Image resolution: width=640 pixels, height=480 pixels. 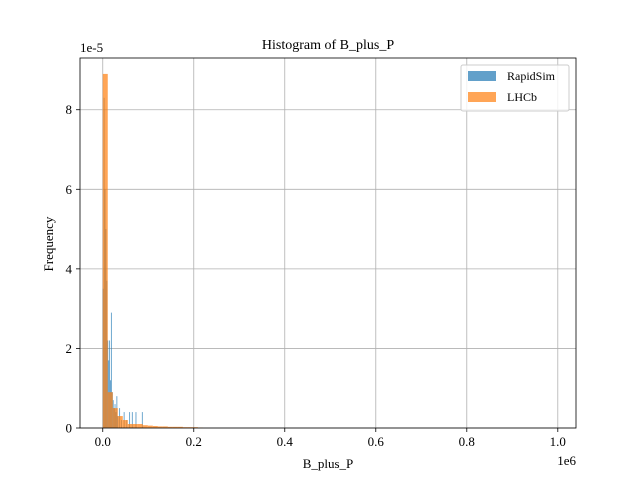 What do you see at coordinates (91, 47) in the screenshot?
I see `y-offset-label: 1e-5` at bounding box center [91, 47].